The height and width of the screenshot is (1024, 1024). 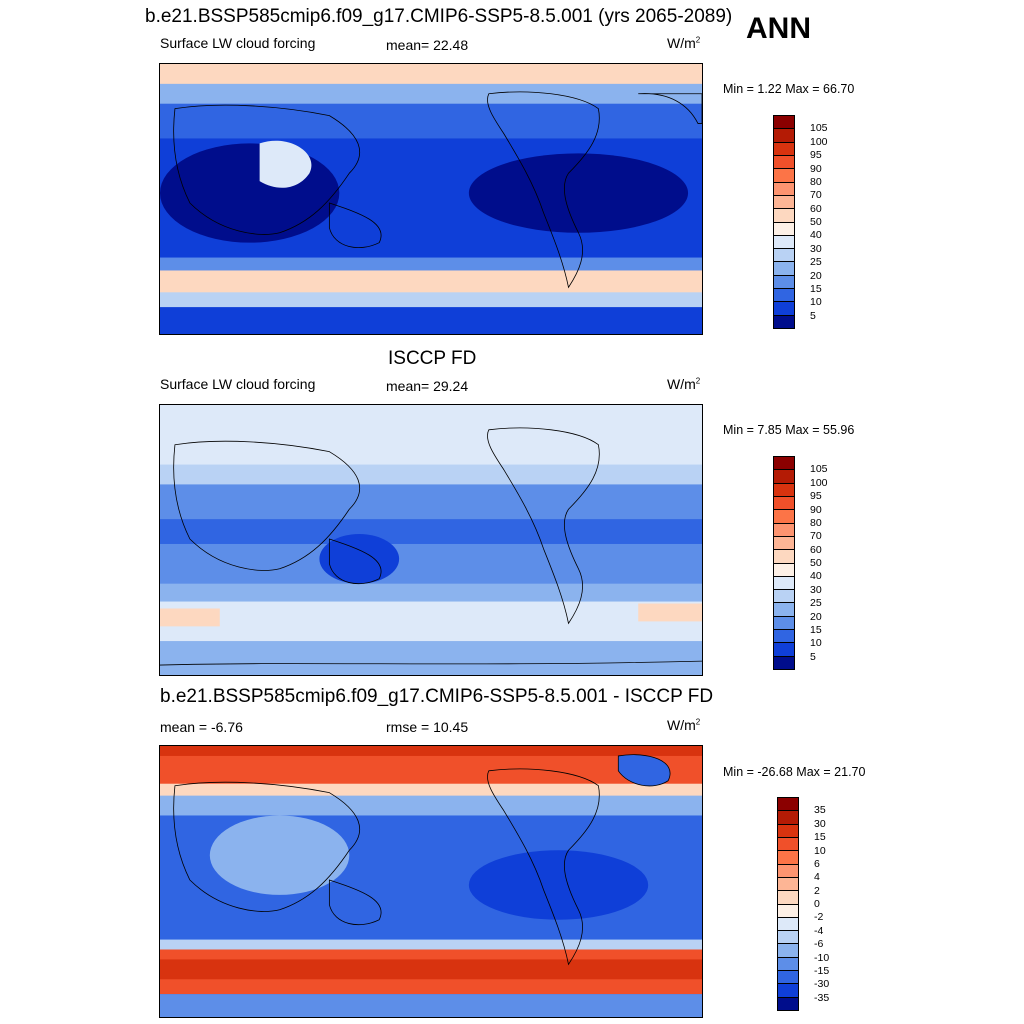 I want to click on colorbar-level-label: -4, so click(x=819, y=930).